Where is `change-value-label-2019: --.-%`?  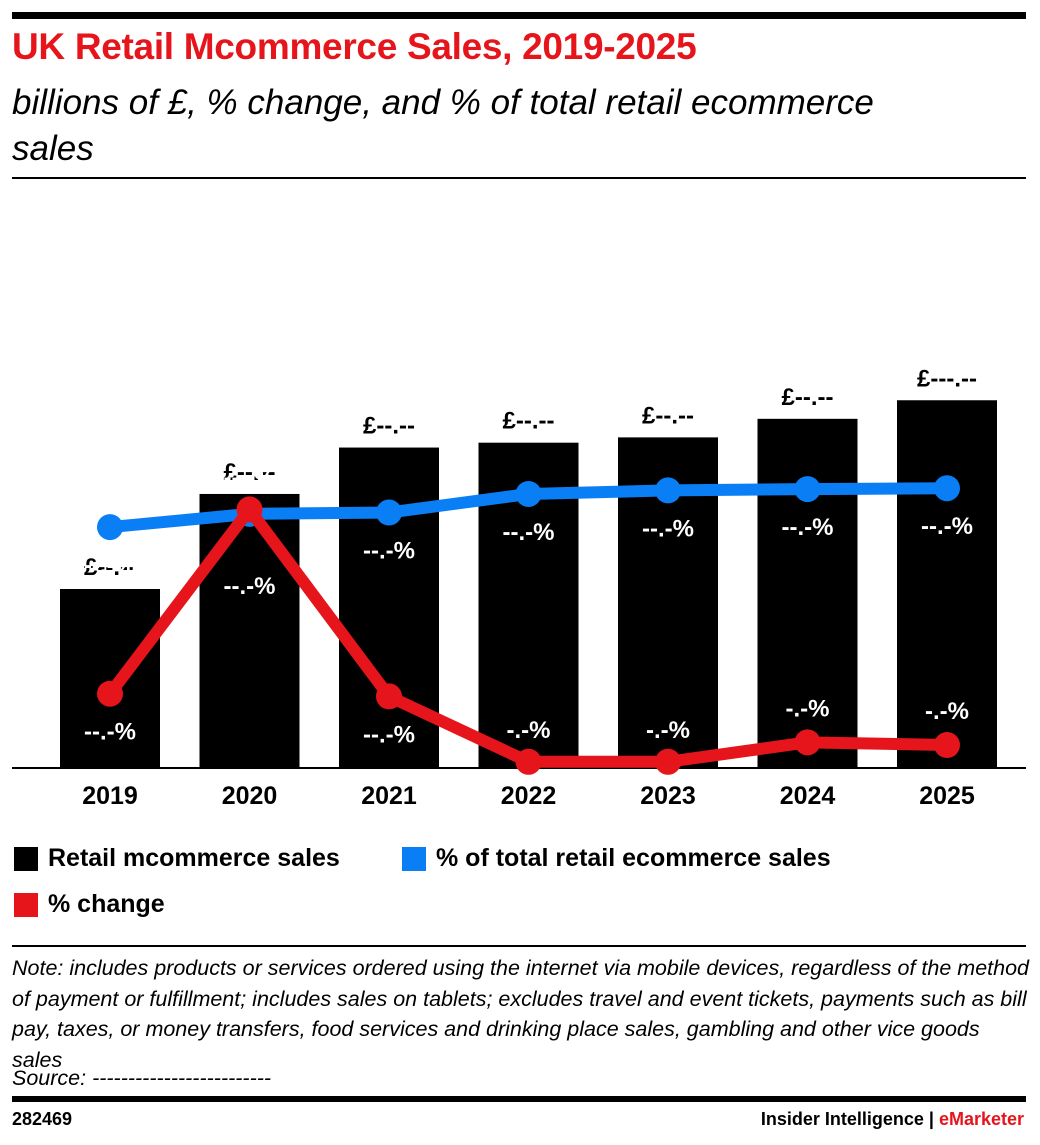
change-value-label-2019: --.-% is located at coordinates (110, 732).